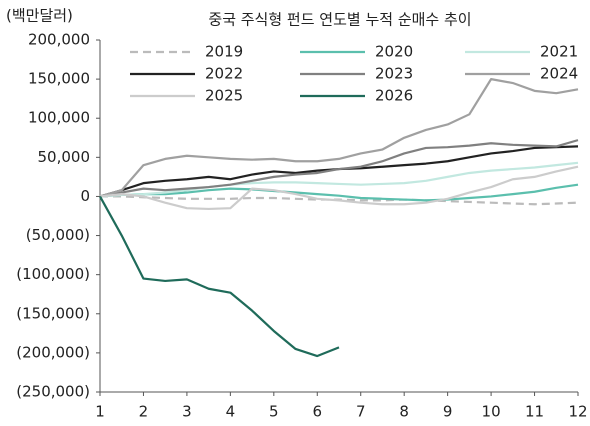  Describe the element at coordinates (187, 412) in the screenshot. I see `x-tick-label: 3` at that location.